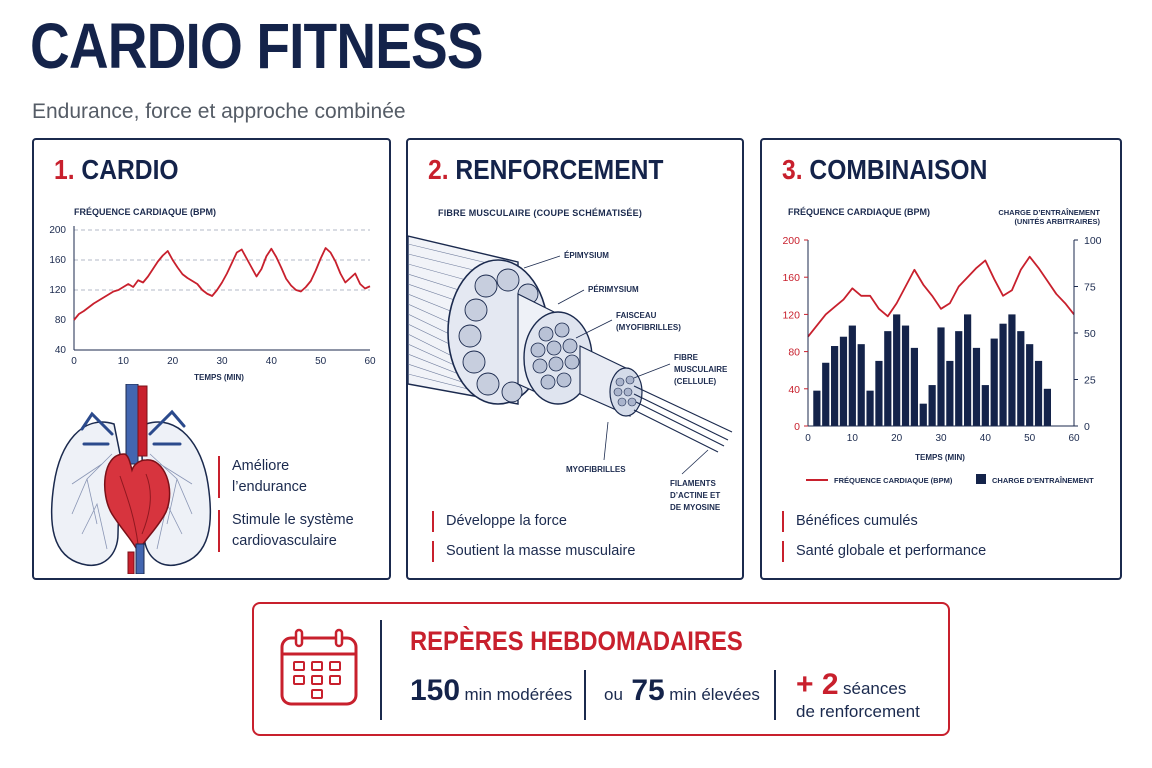  What do you see at coordinates (64, 169) in the screenshot?
I see `panel-cardio-number: 1.` at bounding box center [64, 169].